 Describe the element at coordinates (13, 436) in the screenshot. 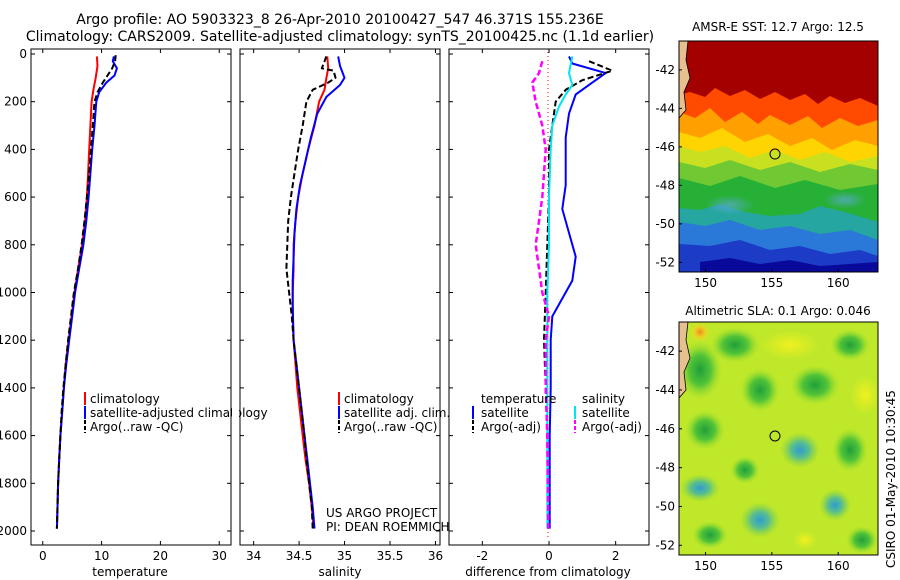

I see `depth-tick-label: 1600` at that location.